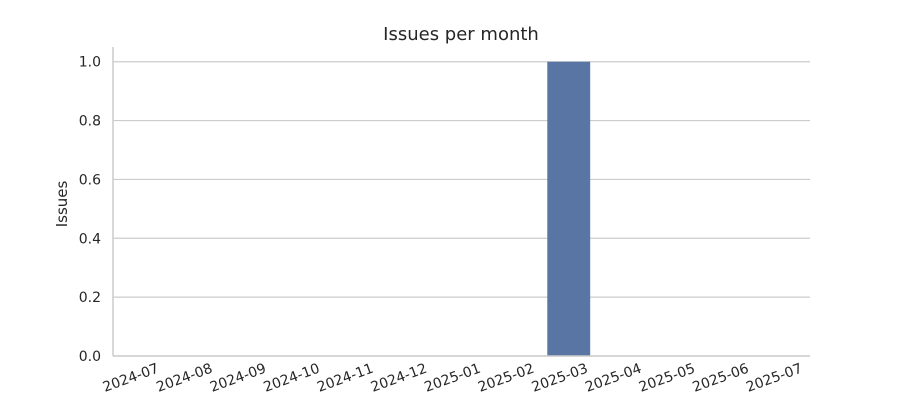  What do you see at coordinates (292, 378) in the screenshot?
I see `x-tick-label: 2024-10` at bounding box center [292, 378].